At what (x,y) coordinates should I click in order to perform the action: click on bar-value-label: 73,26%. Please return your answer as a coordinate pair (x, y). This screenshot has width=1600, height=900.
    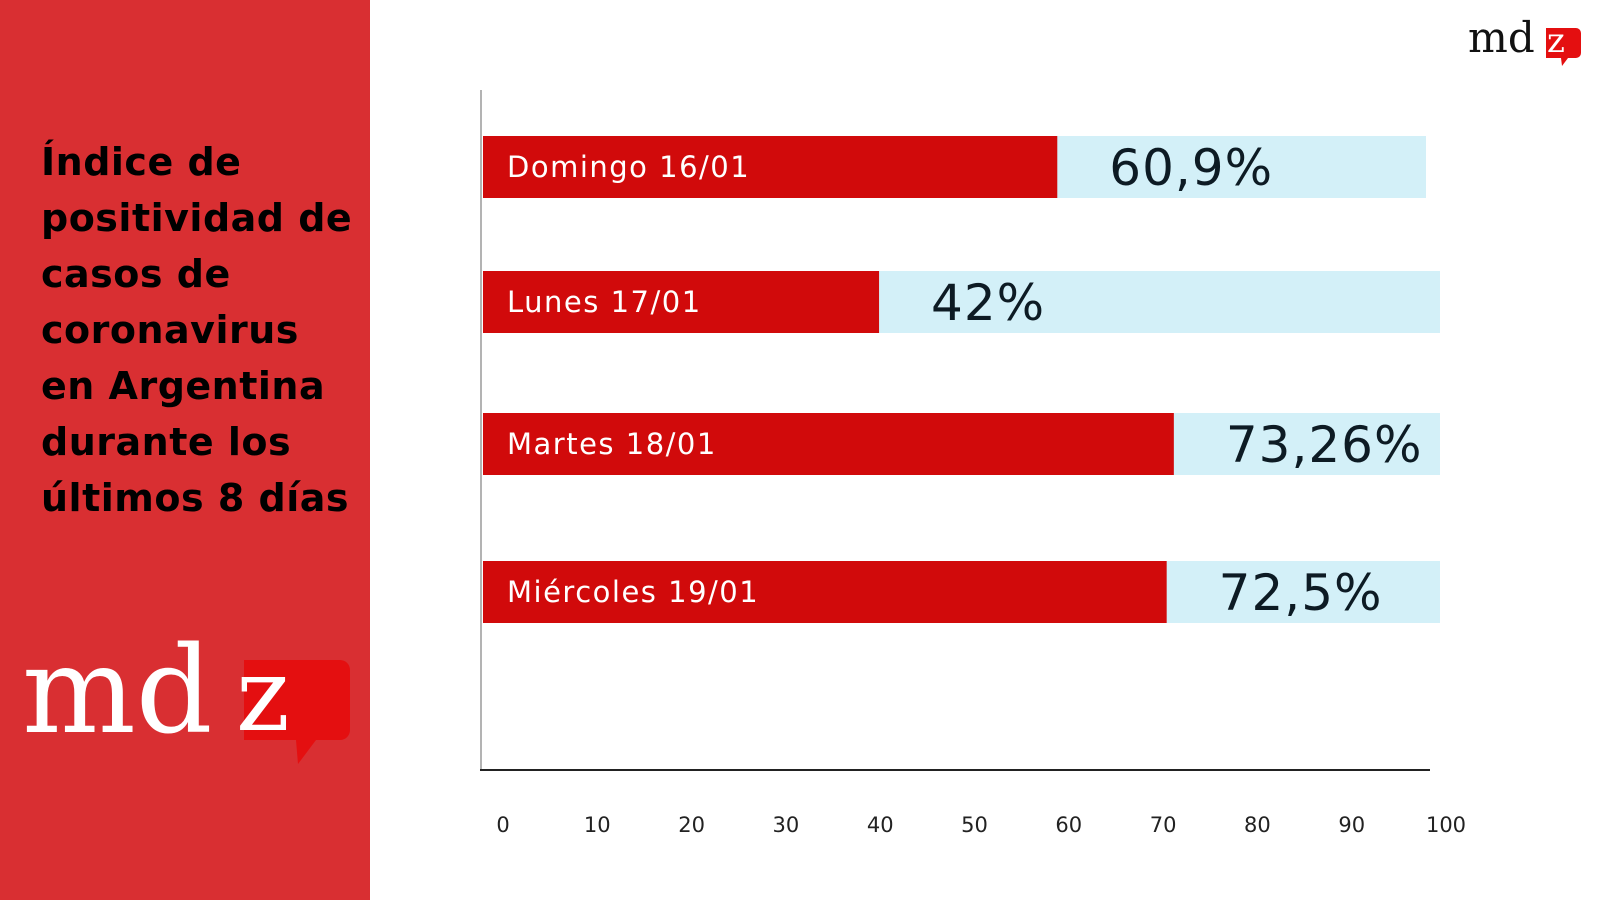
    Looking at the image, I should click on (1324, 445).